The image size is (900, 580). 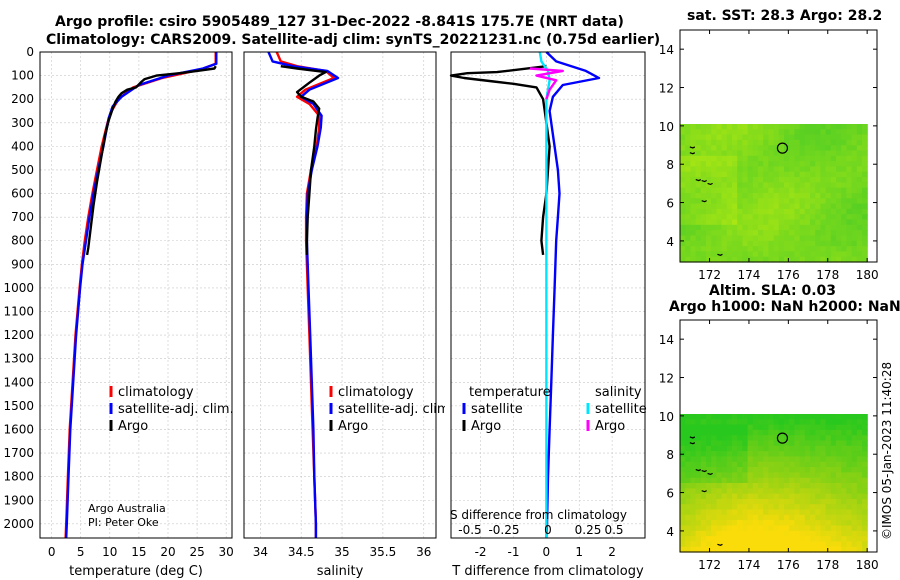 What do you see at coordinates (156, 392) in the screenshot?
I see `legend-label: climatology` at bounding box center [156, 392].